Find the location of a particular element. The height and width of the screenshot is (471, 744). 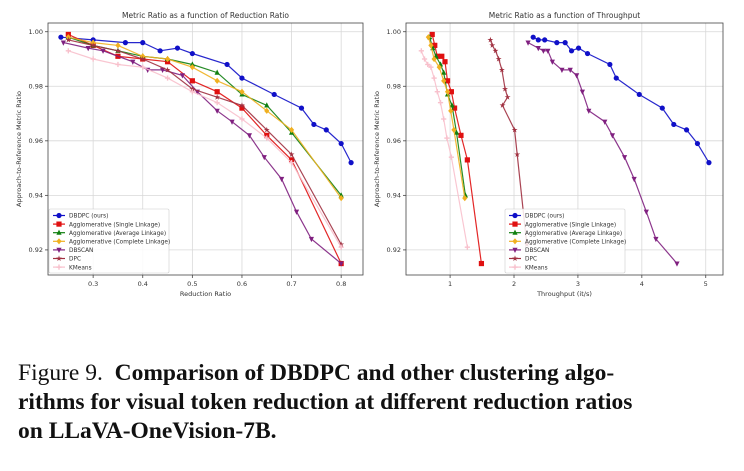

legend-item: DBDPC (ours) is located at coordinates (80, 216).